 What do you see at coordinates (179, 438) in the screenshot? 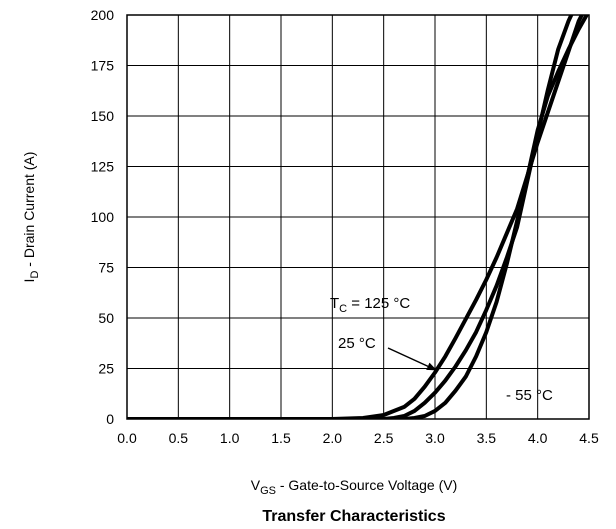
I see `x-tick-label: 0.5` at bounding box center [179, 438].